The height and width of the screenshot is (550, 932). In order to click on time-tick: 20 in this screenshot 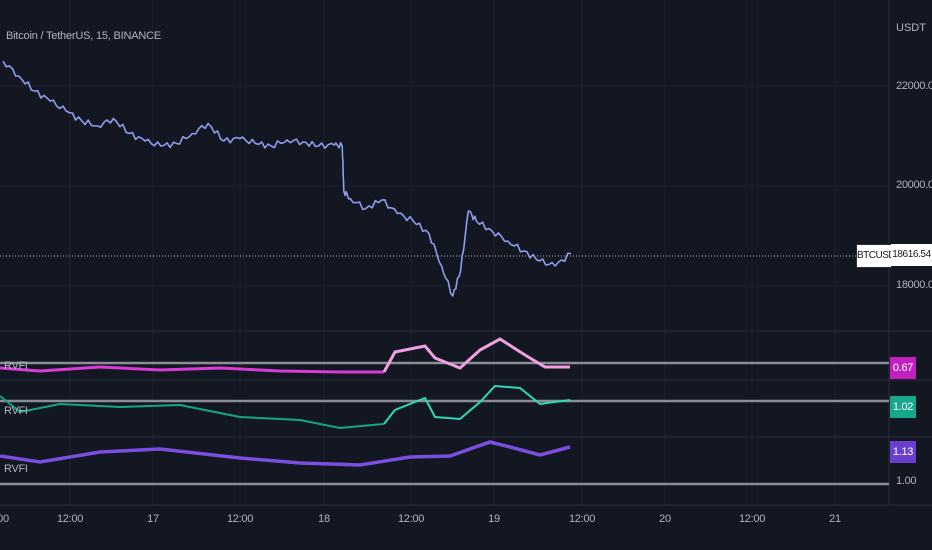, I will do `click(665, 519)`.